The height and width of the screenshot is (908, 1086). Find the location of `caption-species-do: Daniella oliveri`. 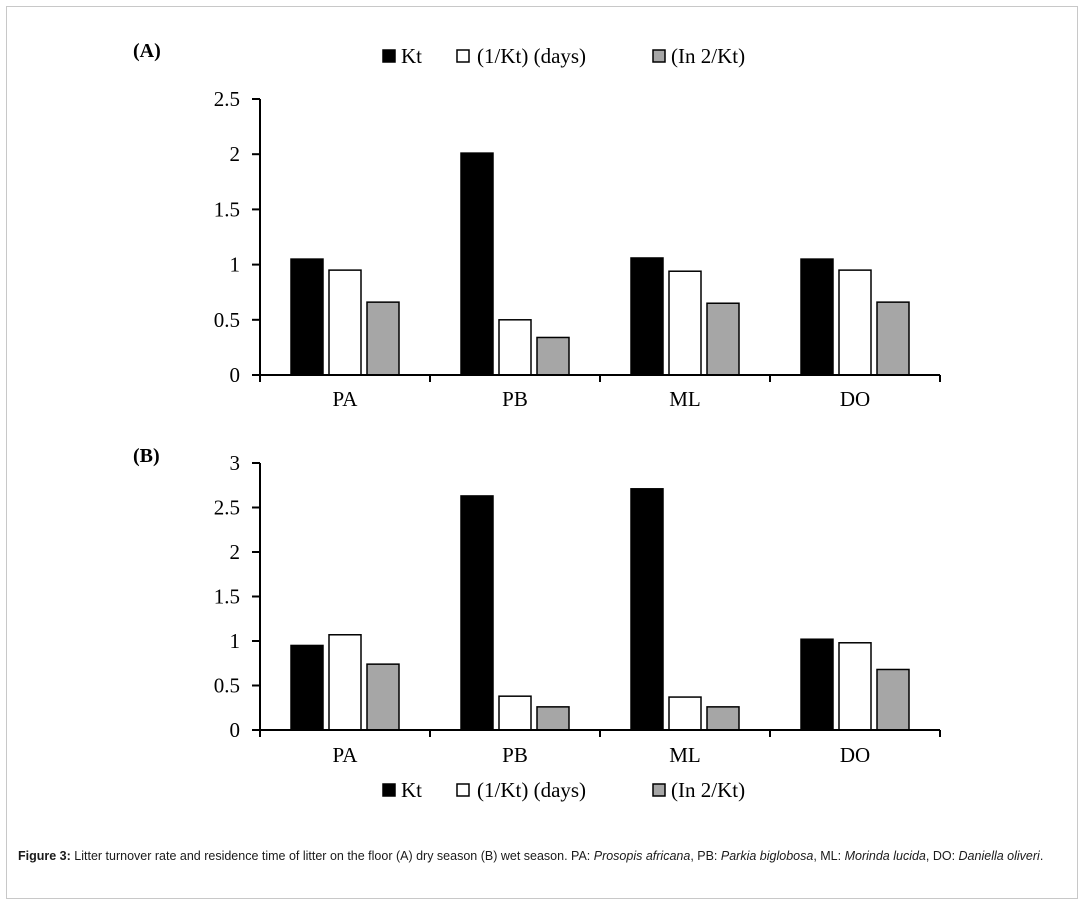

caption-species-do: Daniella oliveri is located at coordinates (999, 856).